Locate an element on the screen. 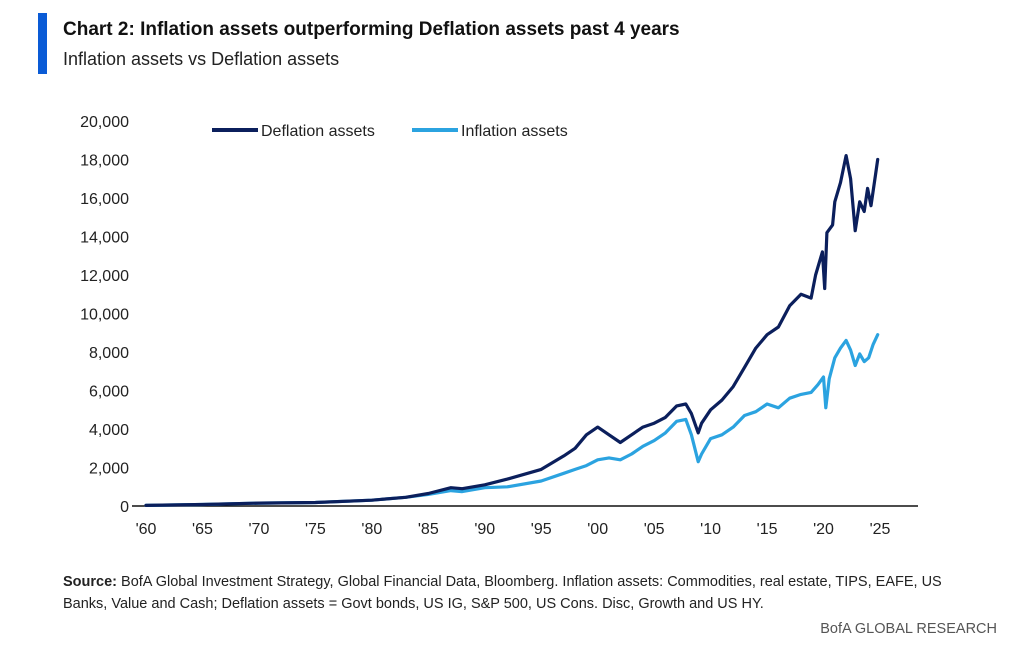 This screenshot has width=1024, height=648. x-tick-label: '65 is located at coordinates (202, 529).